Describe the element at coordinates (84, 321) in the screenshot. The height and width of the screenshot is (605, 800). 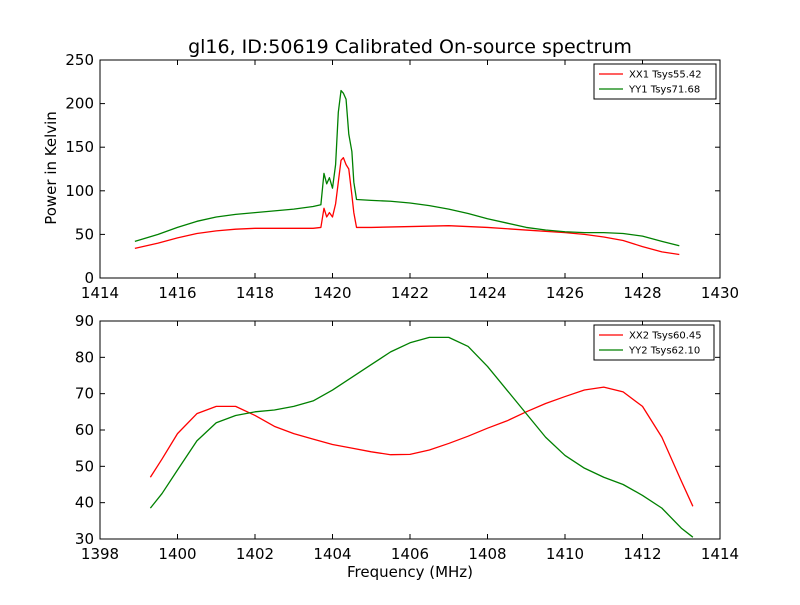
I see `y-tick-label-bottom: 90` at that location.